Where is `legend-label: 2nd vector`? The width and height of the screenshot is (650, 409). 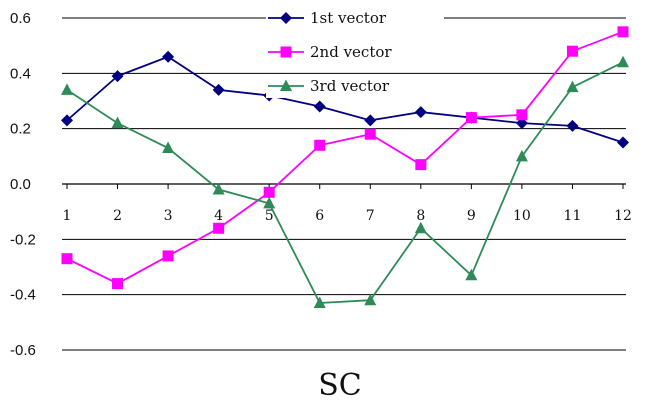
legend-label: 2nd vector is located at coordinates (351, 52).